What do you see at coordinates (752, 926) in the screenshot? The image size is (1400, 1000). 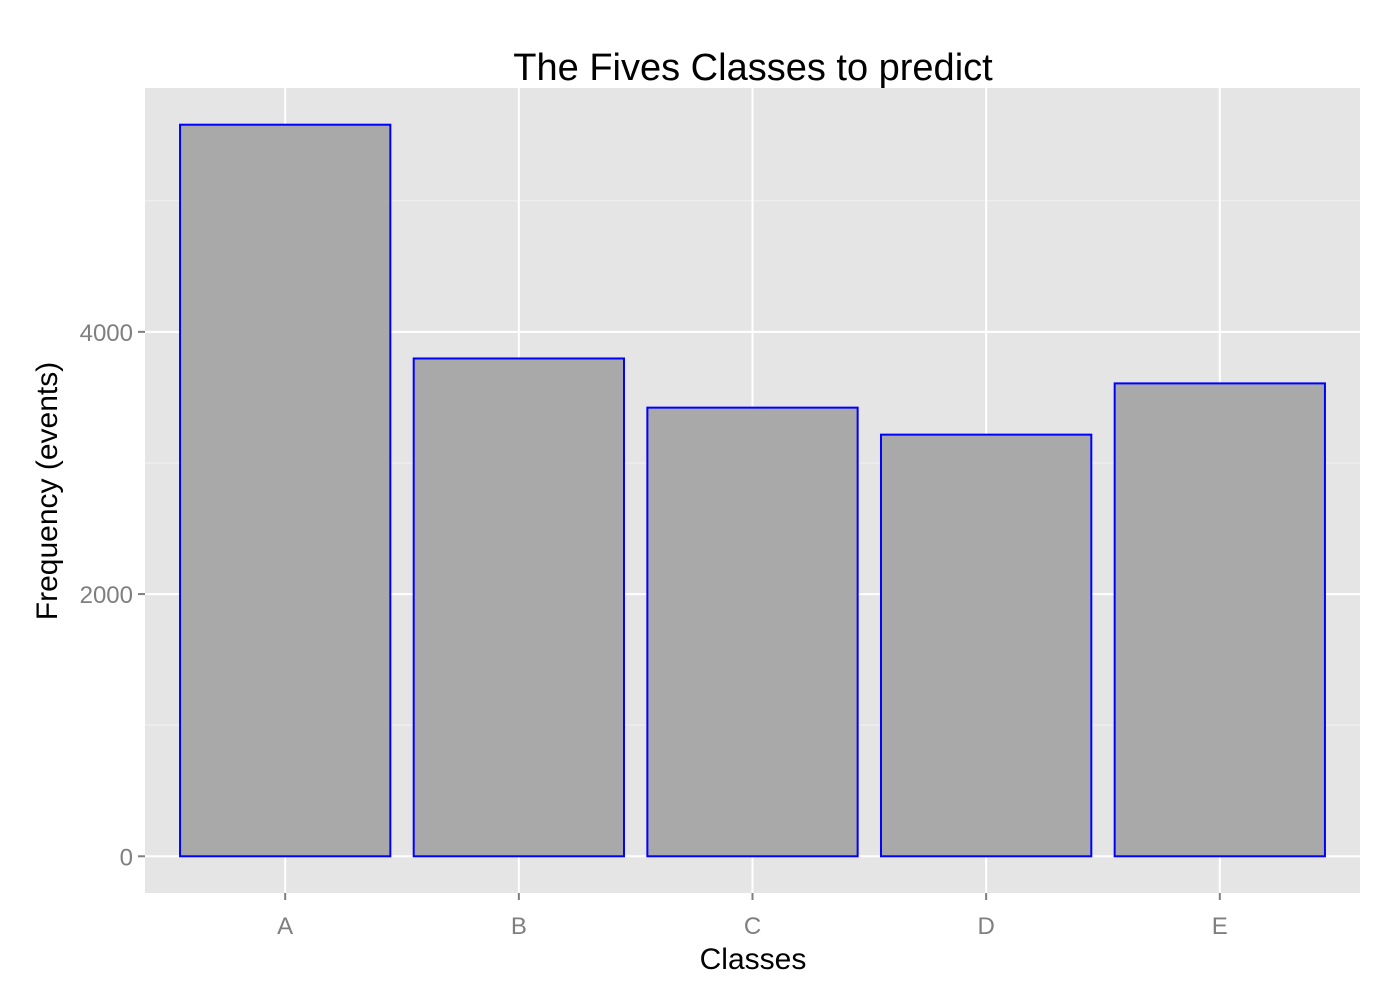 I see `x-tick-label: C` at bounding box center [752, 926].